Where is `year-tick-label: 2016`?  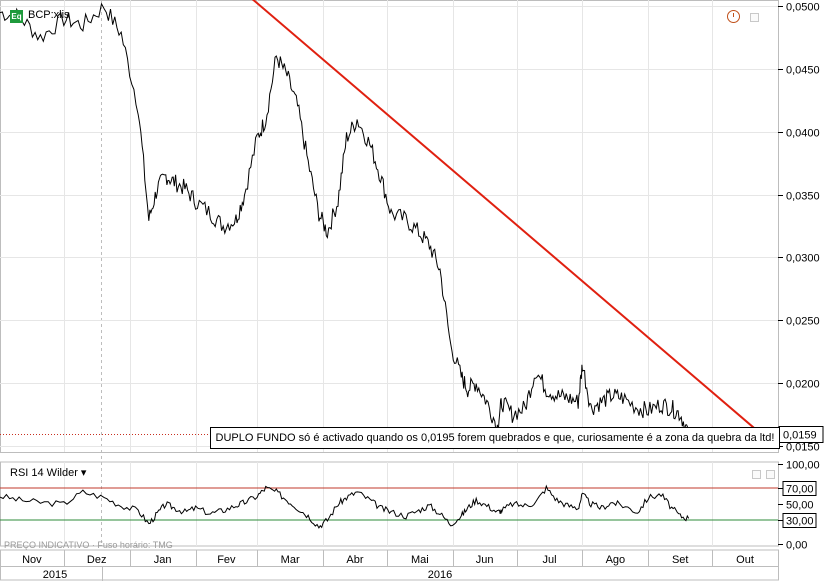
year-tick-label: 2016 is located at coordinates (440, 575).